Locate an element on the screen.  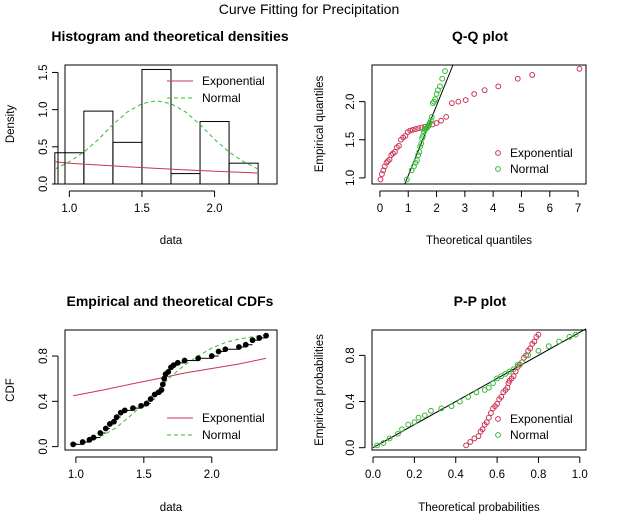
pp-x-tick-label: 0.2 is located at coordinates (414, 475).